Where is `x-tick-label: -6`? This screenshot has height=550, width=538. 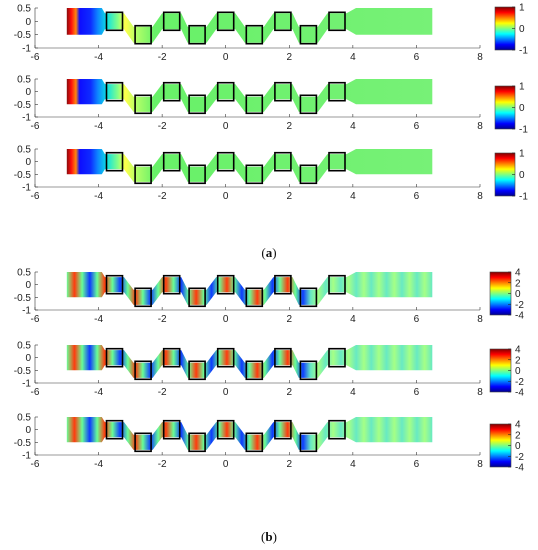
x-tick-label: -6 is located at coordinates (35, 126).